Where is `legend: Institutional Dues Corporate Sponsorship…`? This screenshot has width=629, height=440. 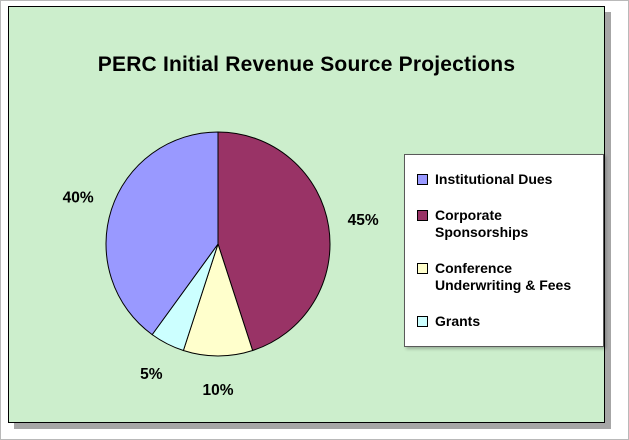 legend: Institutional Dues Corporate Sponsorship… is located at coordinates (504, 250).